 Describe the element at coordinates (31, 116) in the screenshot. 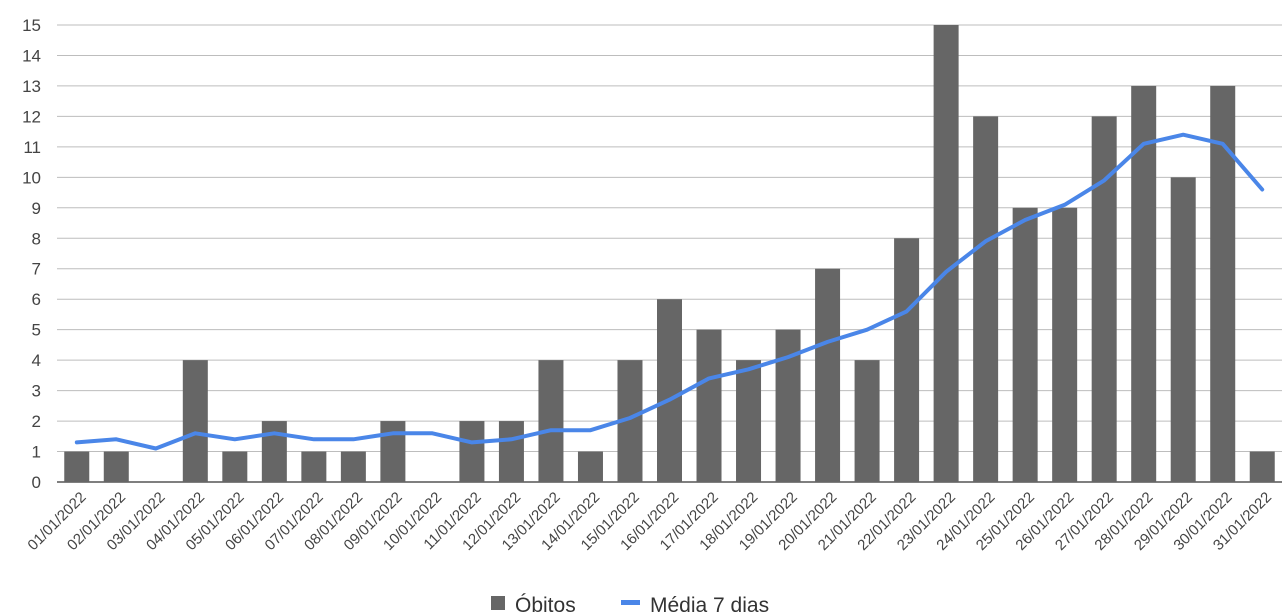

I see `y-tick-label: 12` at that location.